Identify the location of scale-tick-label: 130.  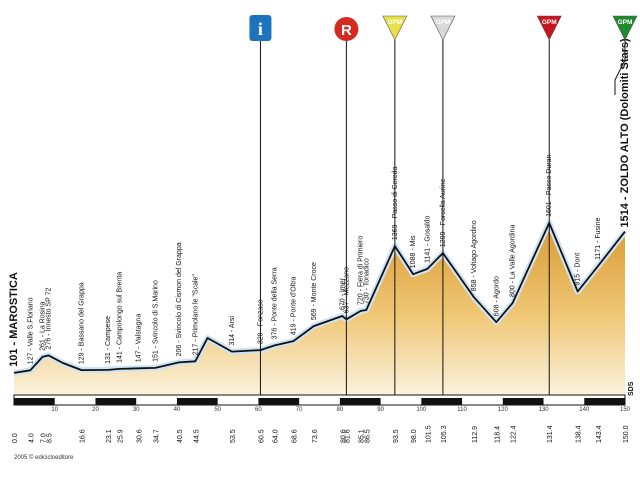
(544, 410).